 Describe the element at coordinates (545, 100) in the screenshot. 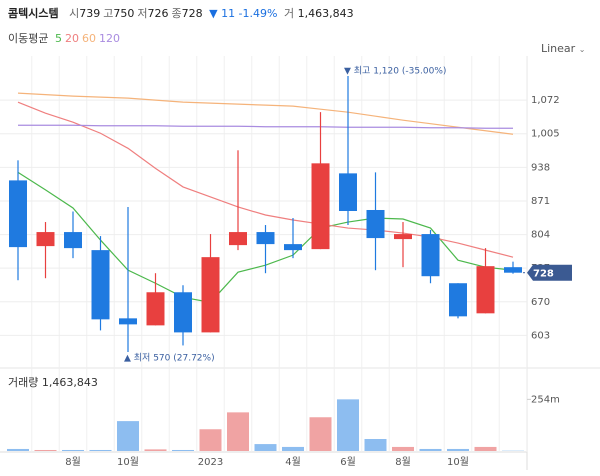

I see `y-tick-label: 1,072` at that location.